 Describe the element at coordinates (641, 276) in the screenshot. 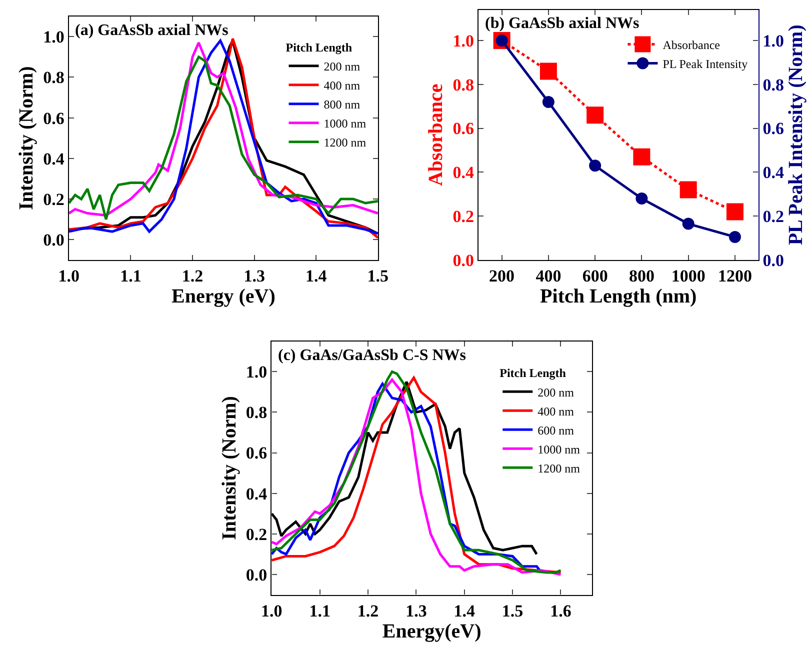

I see `x-tick-label: 800` at that location.